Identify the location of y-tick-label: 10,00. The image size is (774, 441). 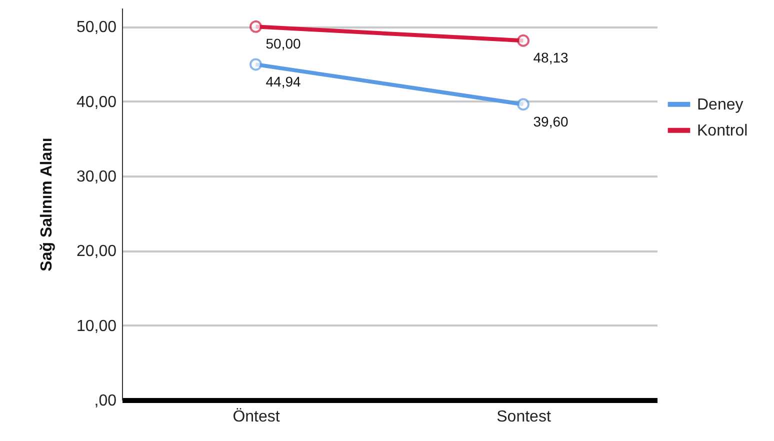
(96, 326).